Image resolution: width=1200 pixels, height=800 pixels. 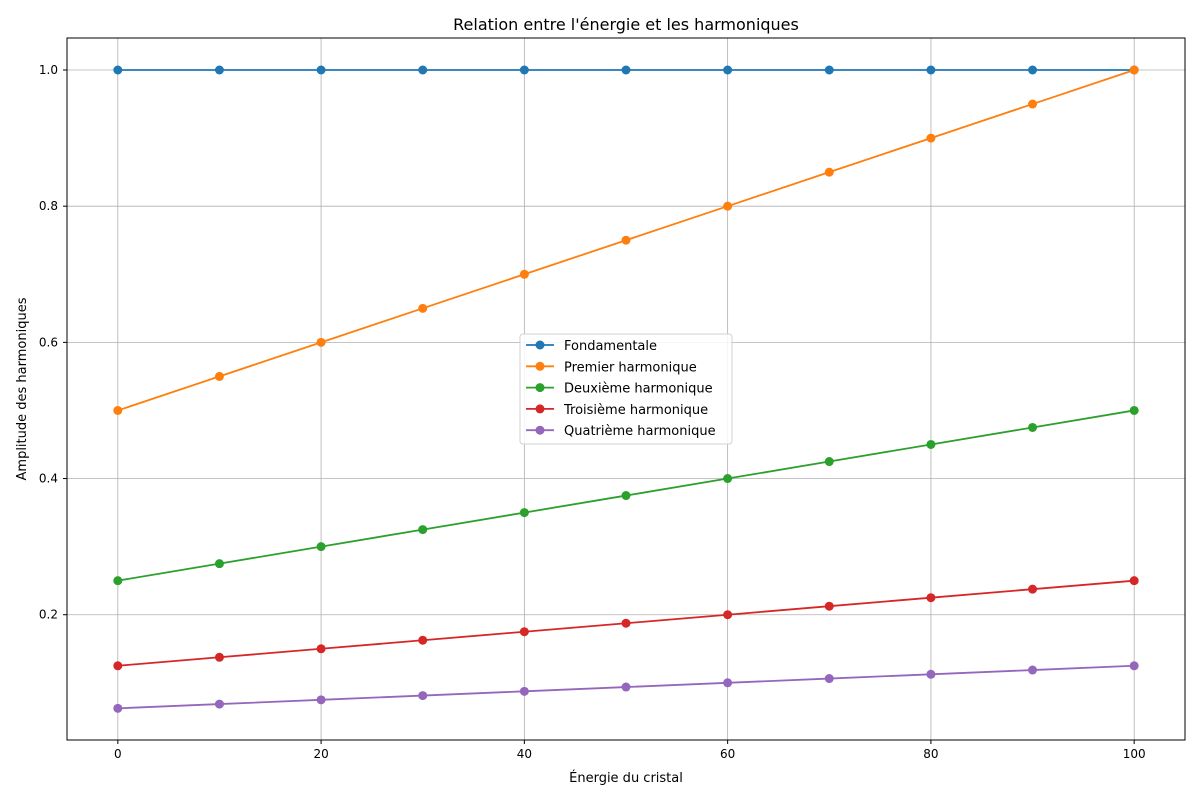 I want to click on legend-item: Quatrième harmonique, so click(x=621, y=431).